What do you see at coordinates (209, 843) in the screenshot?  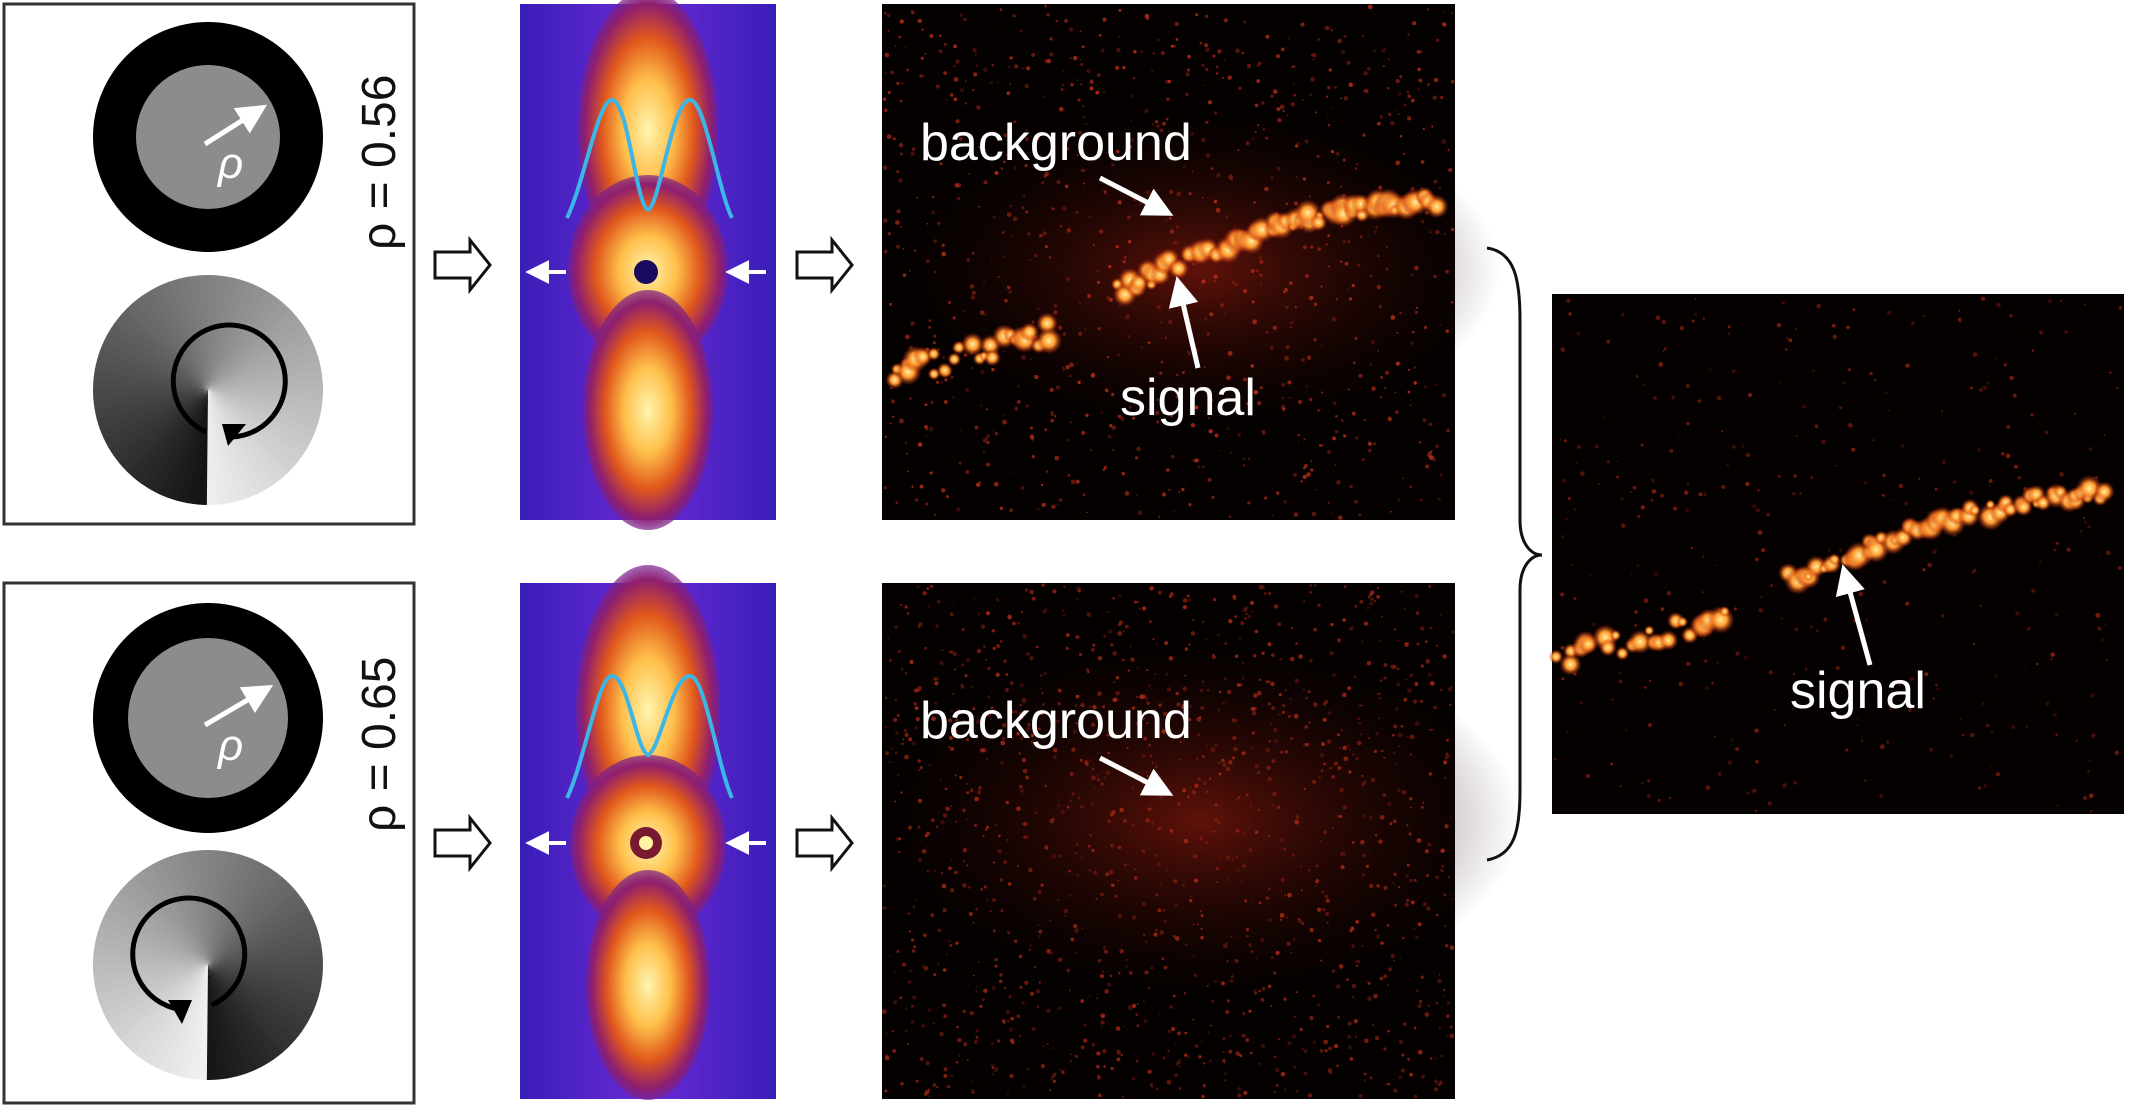 I see `phase-mask-panel-bottom: ρ ρ = 0.65` at bounding box center [209, 843].